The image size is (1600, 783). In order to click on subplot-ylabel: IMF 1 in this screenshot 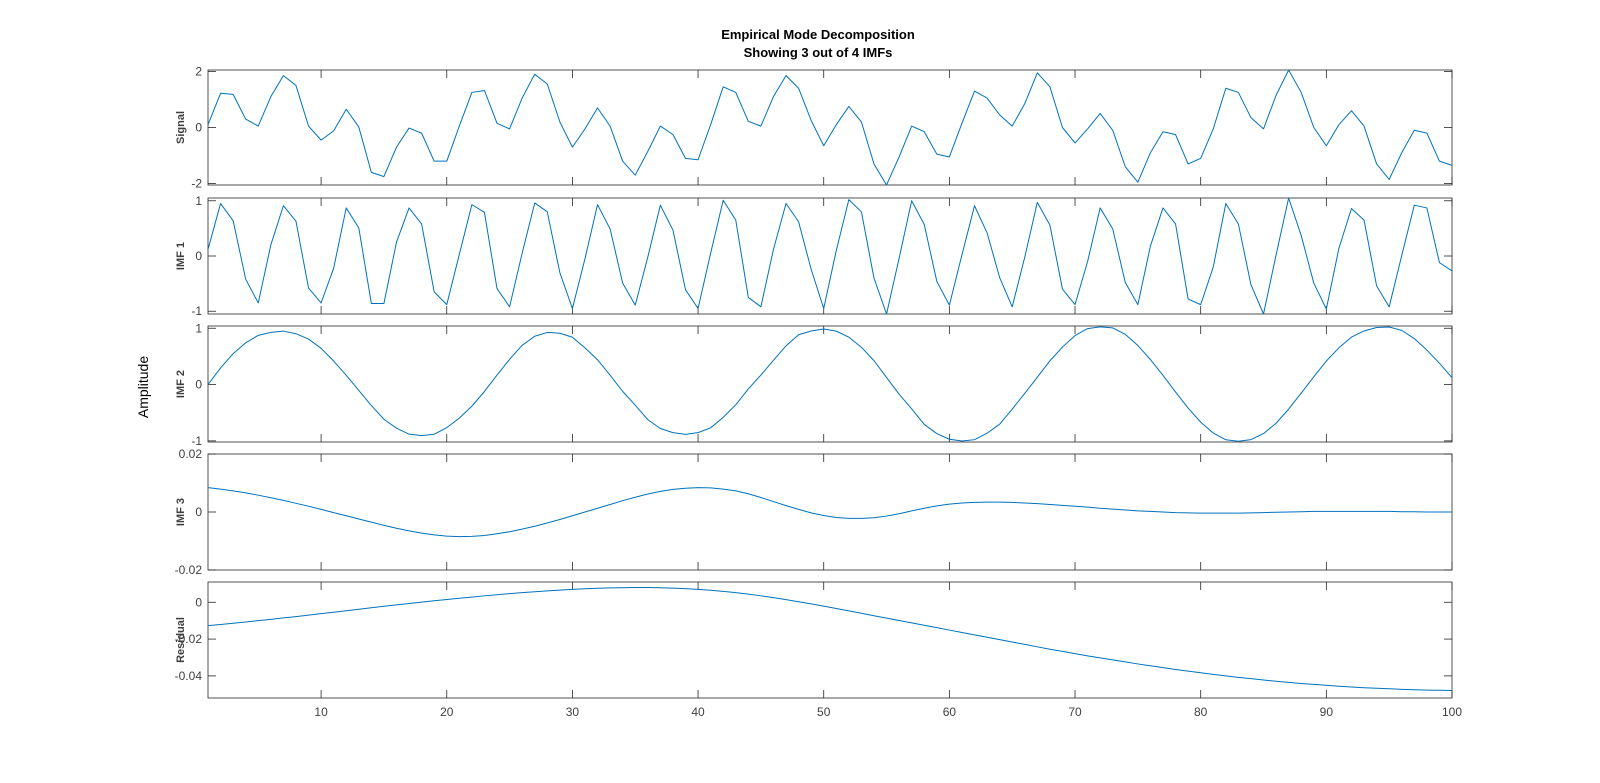, I will do `click(181, 256)`.